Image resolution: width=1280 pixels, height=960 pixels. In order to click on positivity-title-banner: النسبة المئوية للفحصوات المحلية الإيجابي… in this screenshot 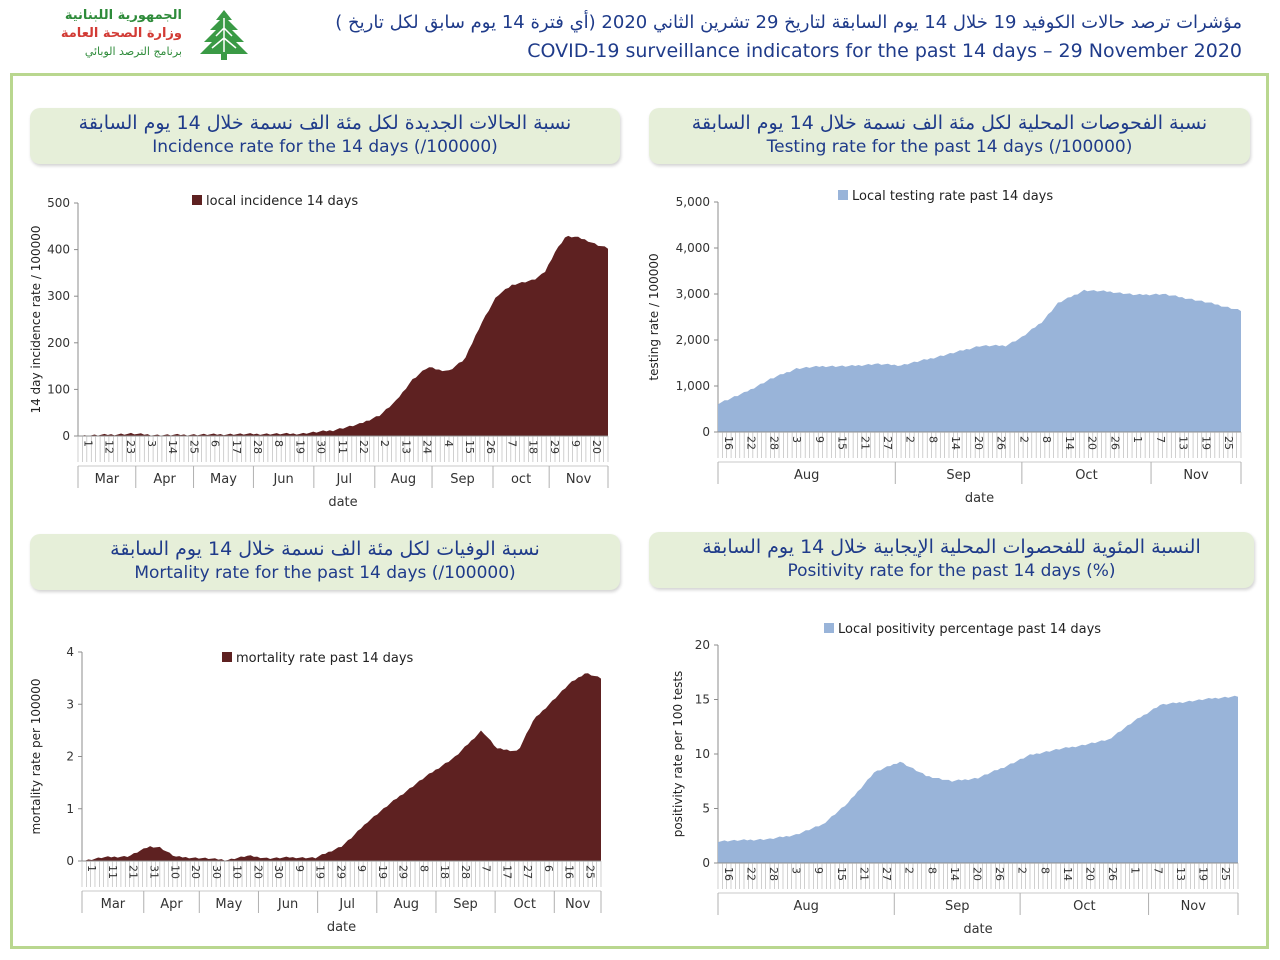, I will do `click(951, 560)`.